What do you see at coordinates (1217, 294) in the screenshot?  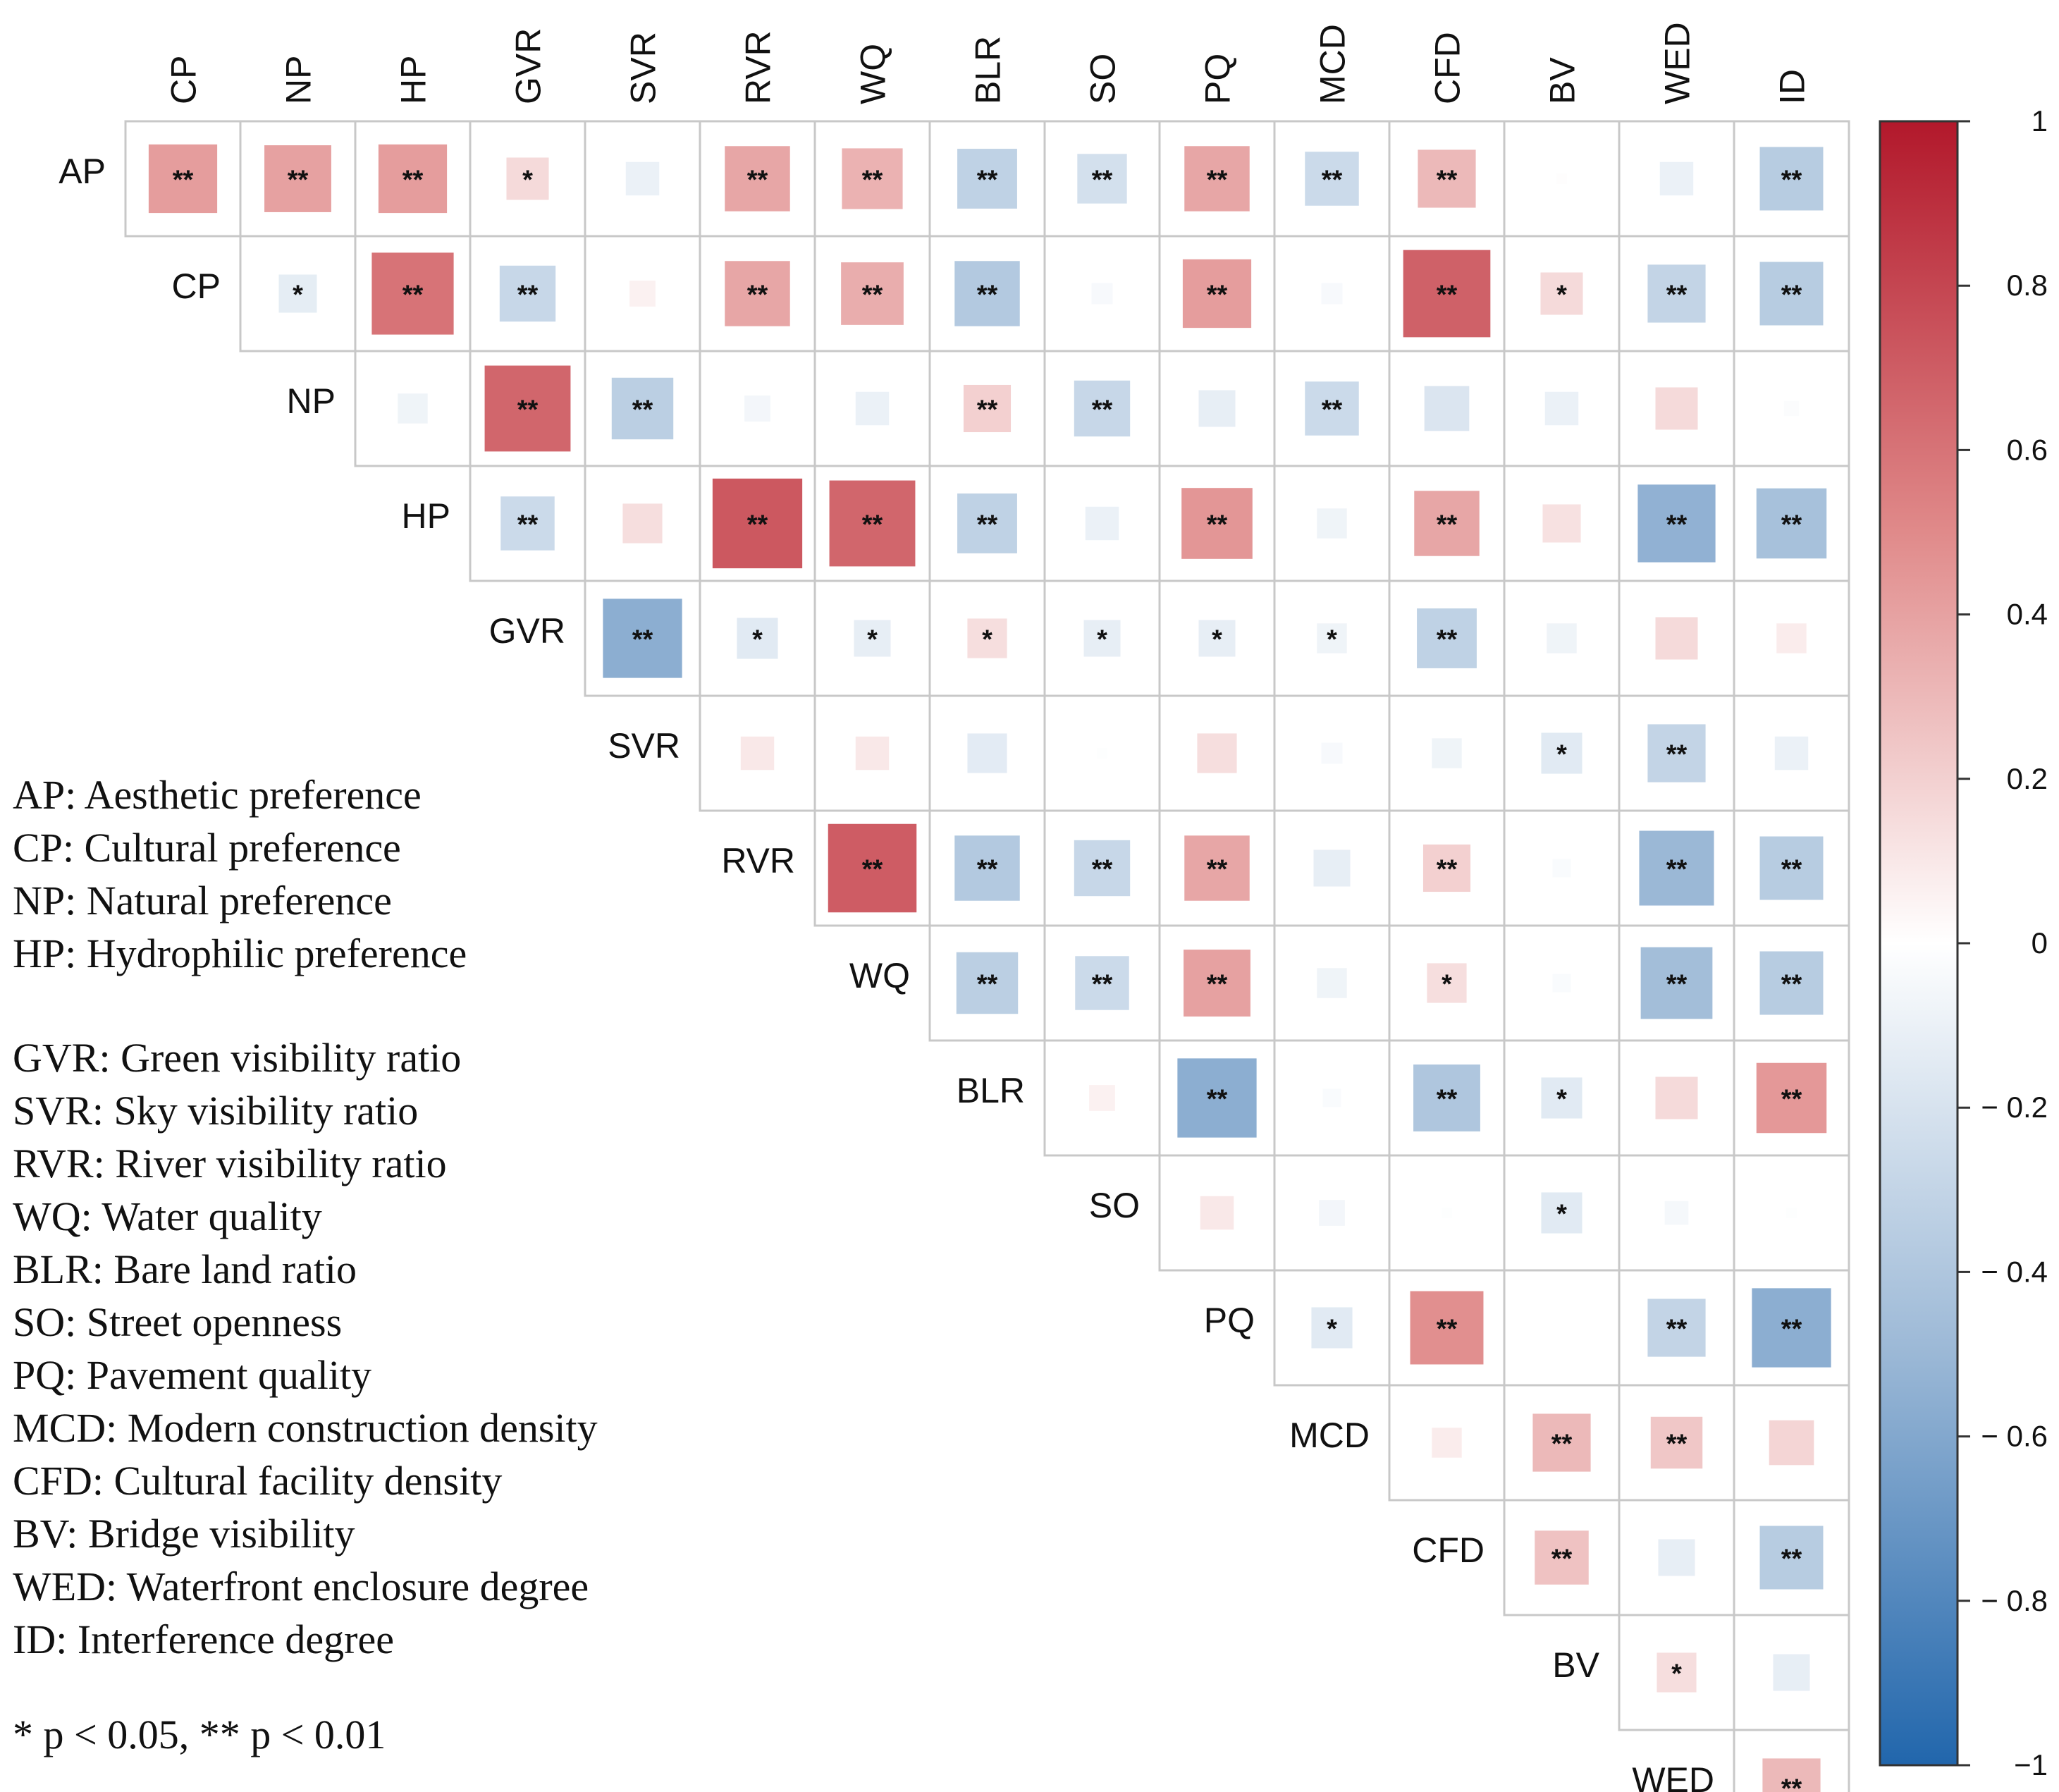 I see `heatmap-cell-CP-PQ` at bounding box center [1217, 294].